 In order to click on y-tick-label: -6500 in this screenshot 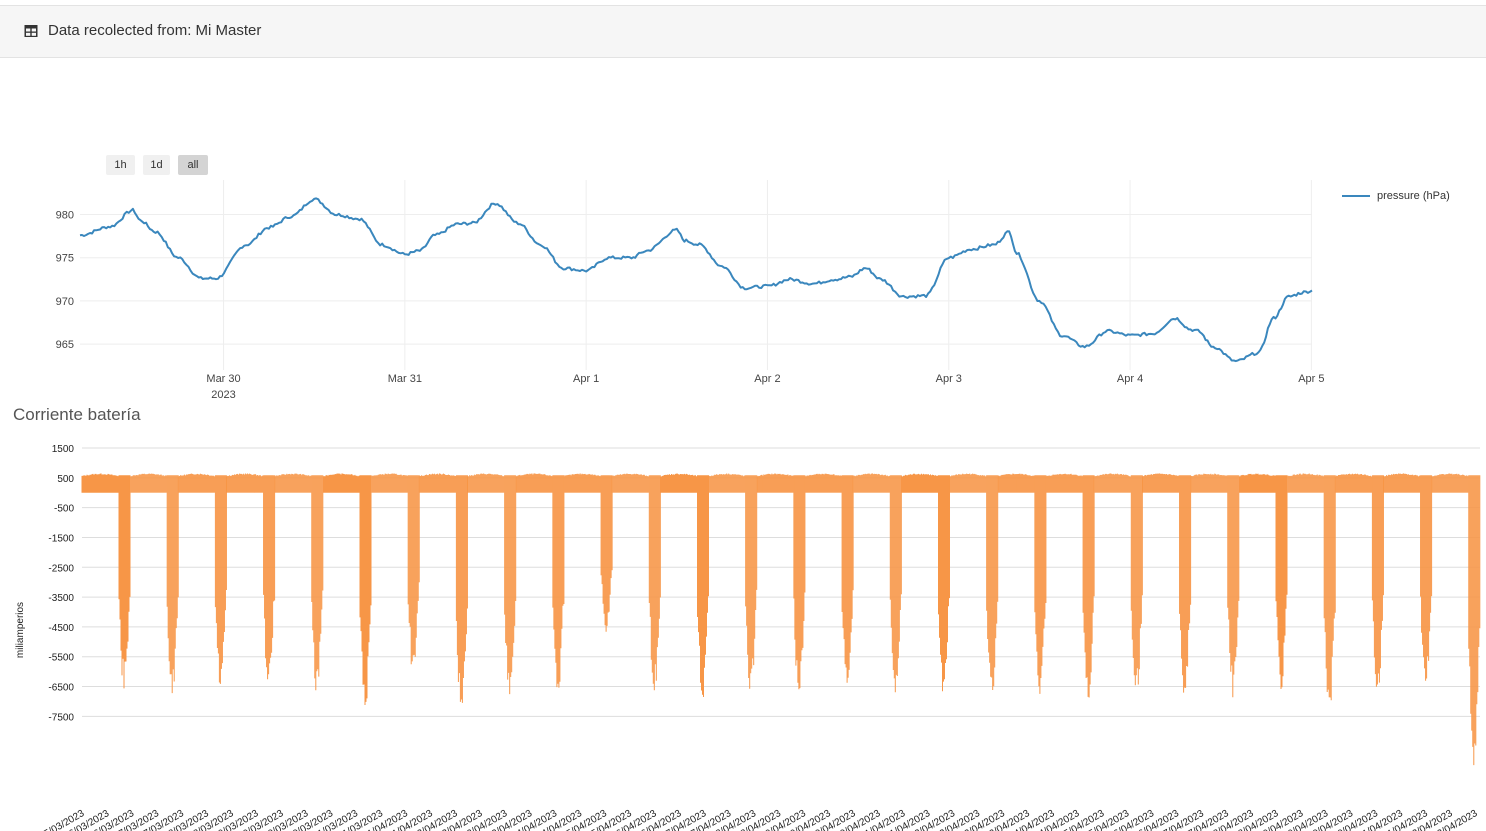, I will do `click(61, 688)`.